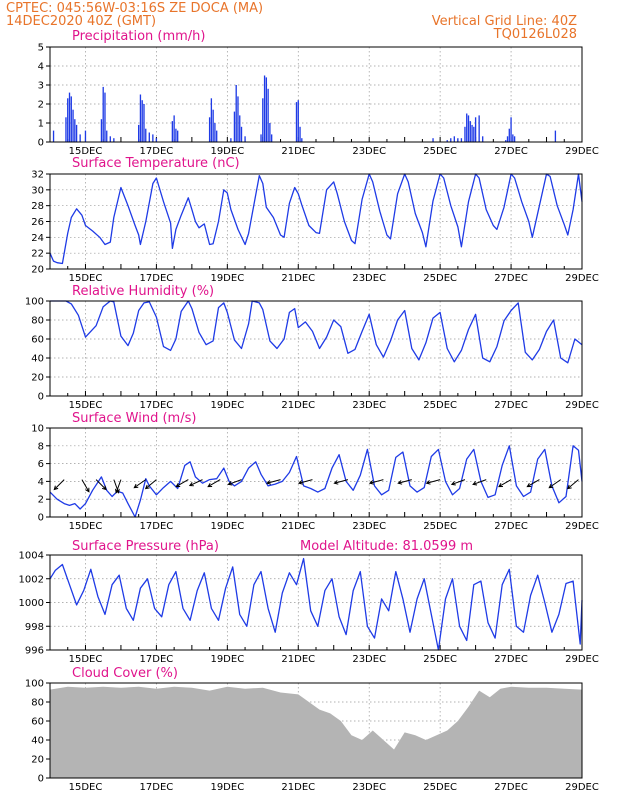 The height and width of the screenshot is (800, 618). I want to click on header-date: 14DEC2020 40Z (GMT), so click(81, 21).